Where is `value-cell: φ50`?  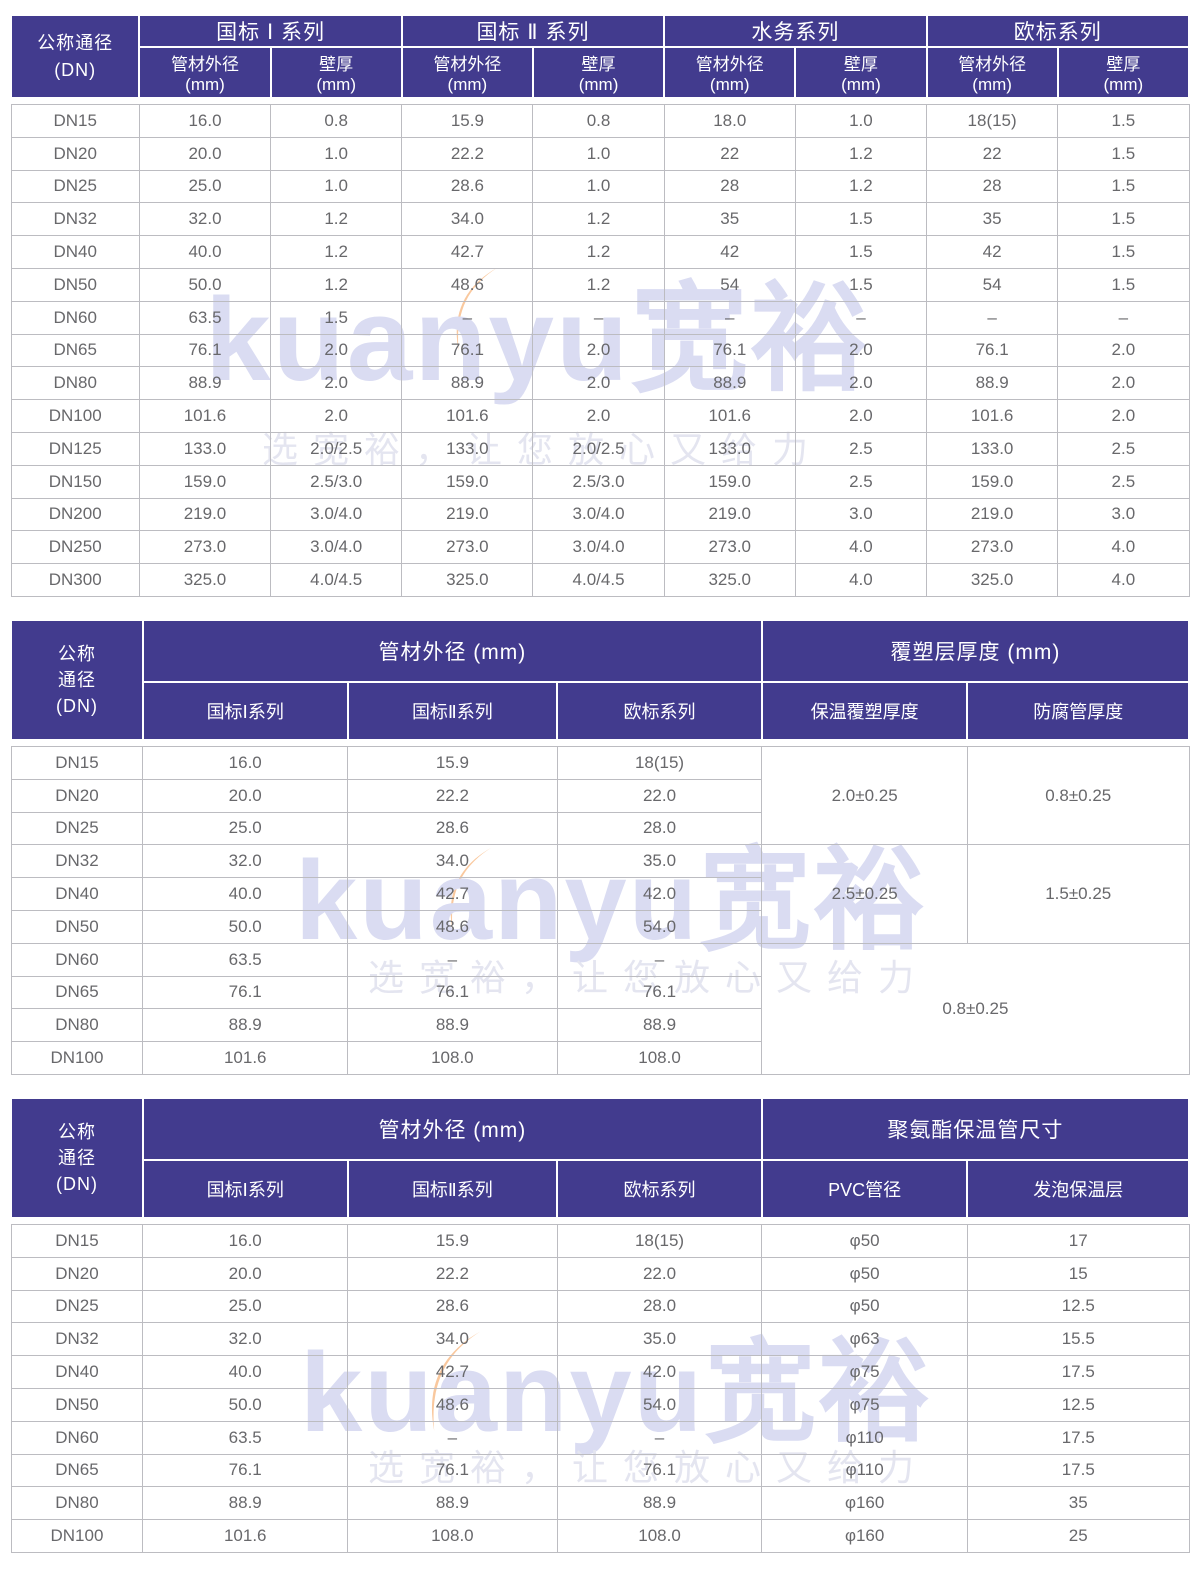 value-cell: φ50 is located at coordinates (864, 1273).